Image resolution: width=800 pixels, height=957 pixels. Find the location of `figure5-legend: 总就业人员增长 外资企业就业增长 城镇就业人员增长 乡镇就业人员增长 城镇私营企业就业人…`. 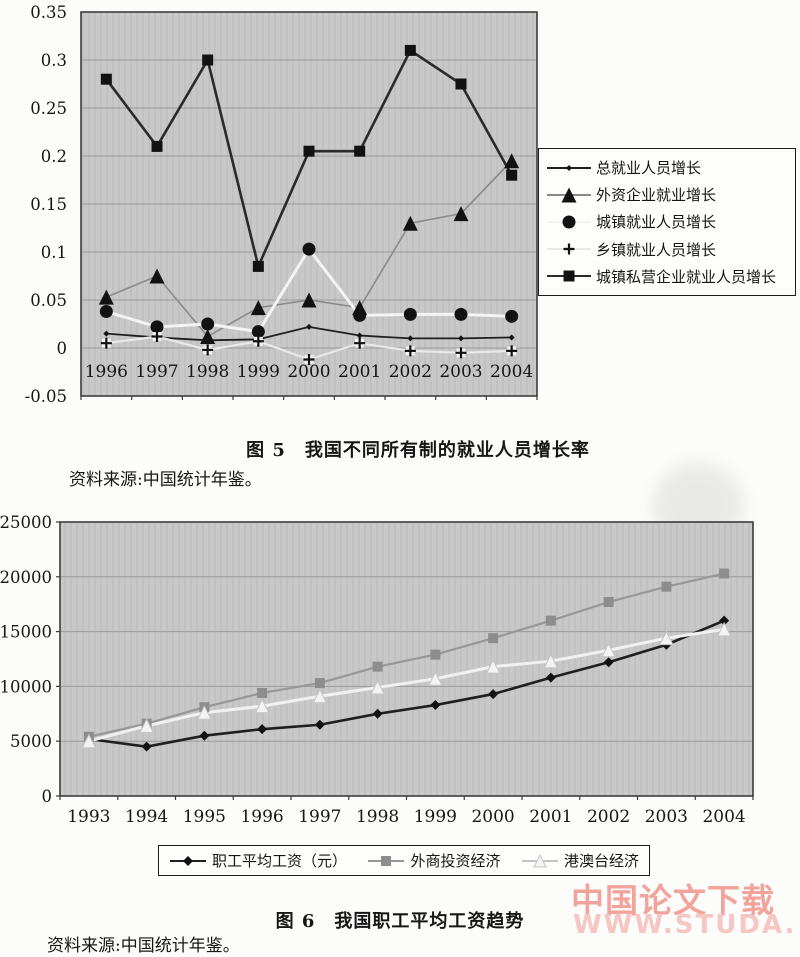

figure5-legend: 总就业人员增长 外资企业就业增长 城镇就业人员增长 乡镇就业人员增长 城镇私营企业就业人… is located at coordinates (667, 222).